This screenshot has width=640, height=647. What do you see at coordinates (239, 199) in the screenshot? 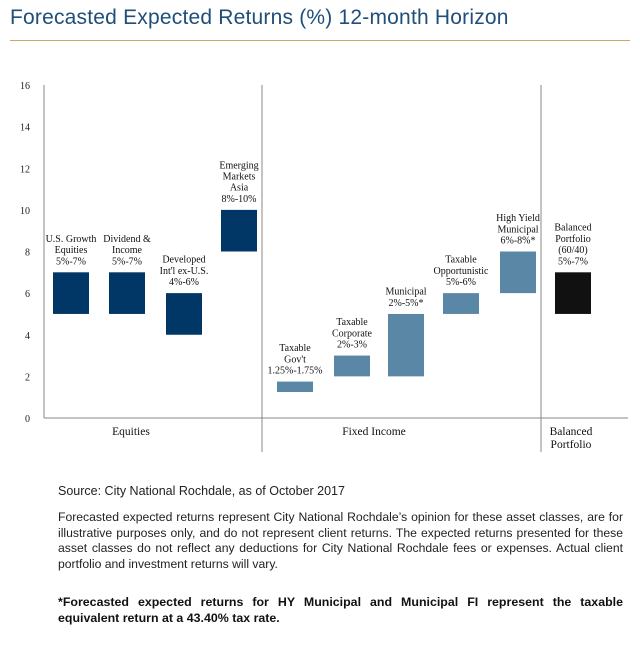
I see `bar-label: 8%-10%` at bounding box center [239, 199].